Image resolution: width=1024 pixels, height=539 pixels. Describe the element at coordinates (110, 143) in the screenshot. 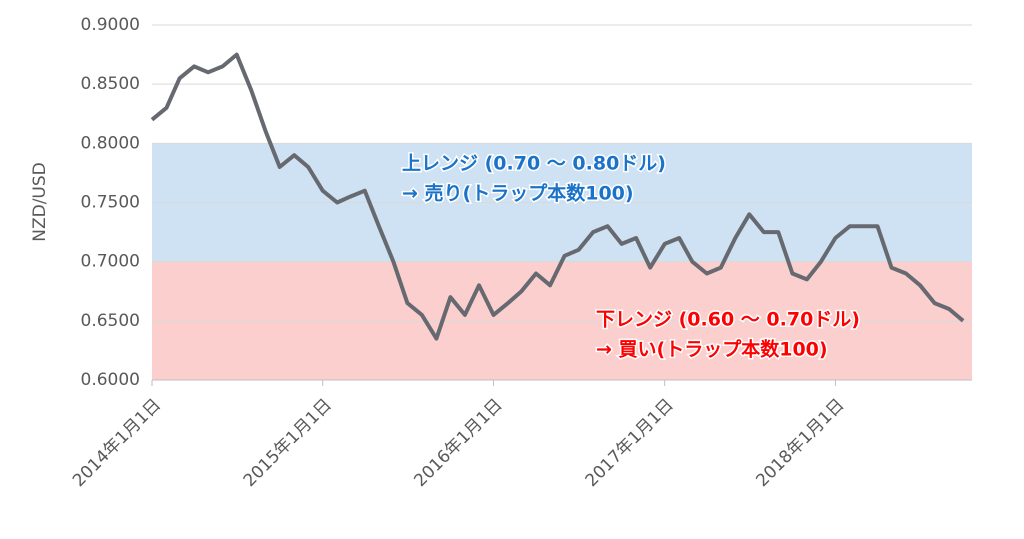

I see `y-tick-label: 0.8000` at that location.